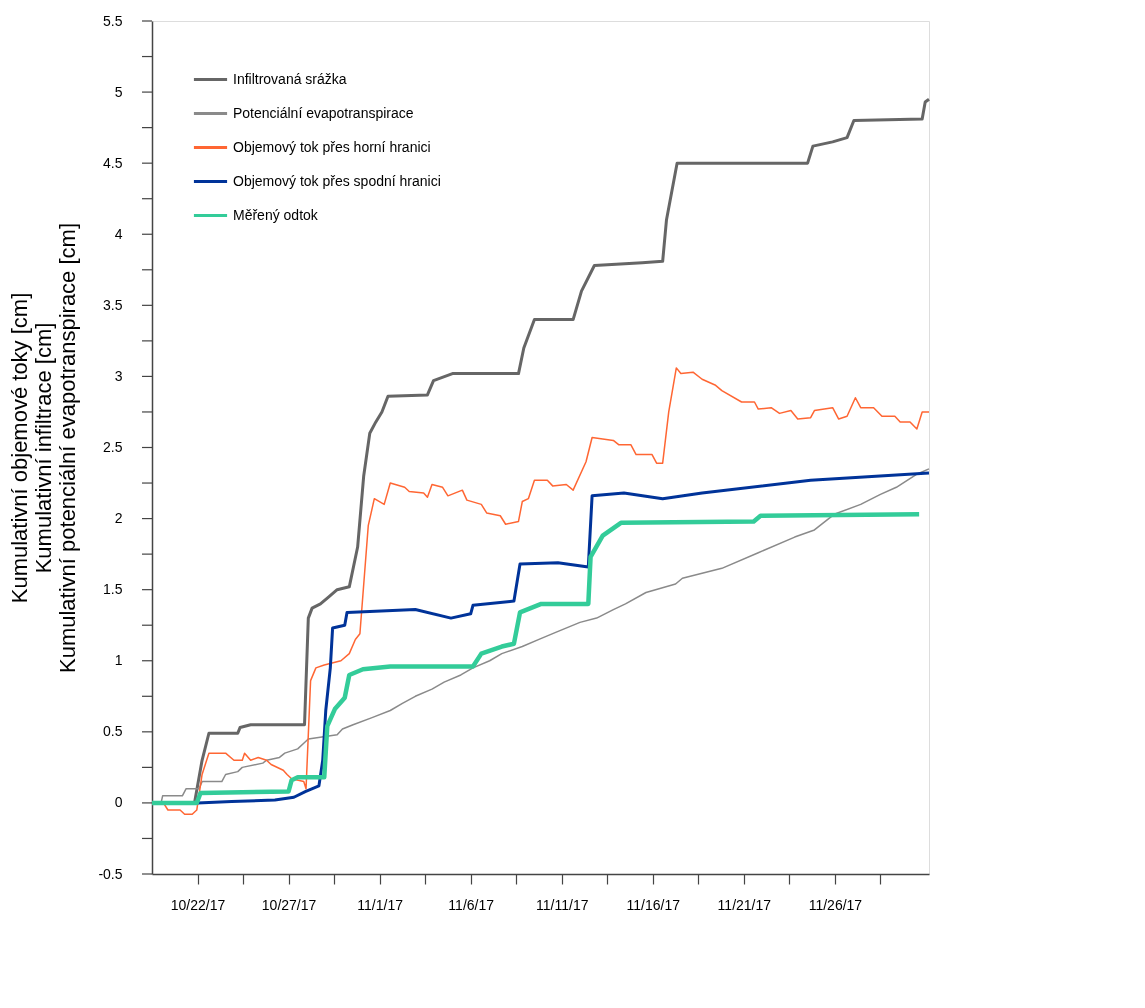 The width and height of the screenshot is (1145, 1008). Describe the element at coordinates (110, 873) in the screenshot. I see `y-tick-label: -0.5` at that location.